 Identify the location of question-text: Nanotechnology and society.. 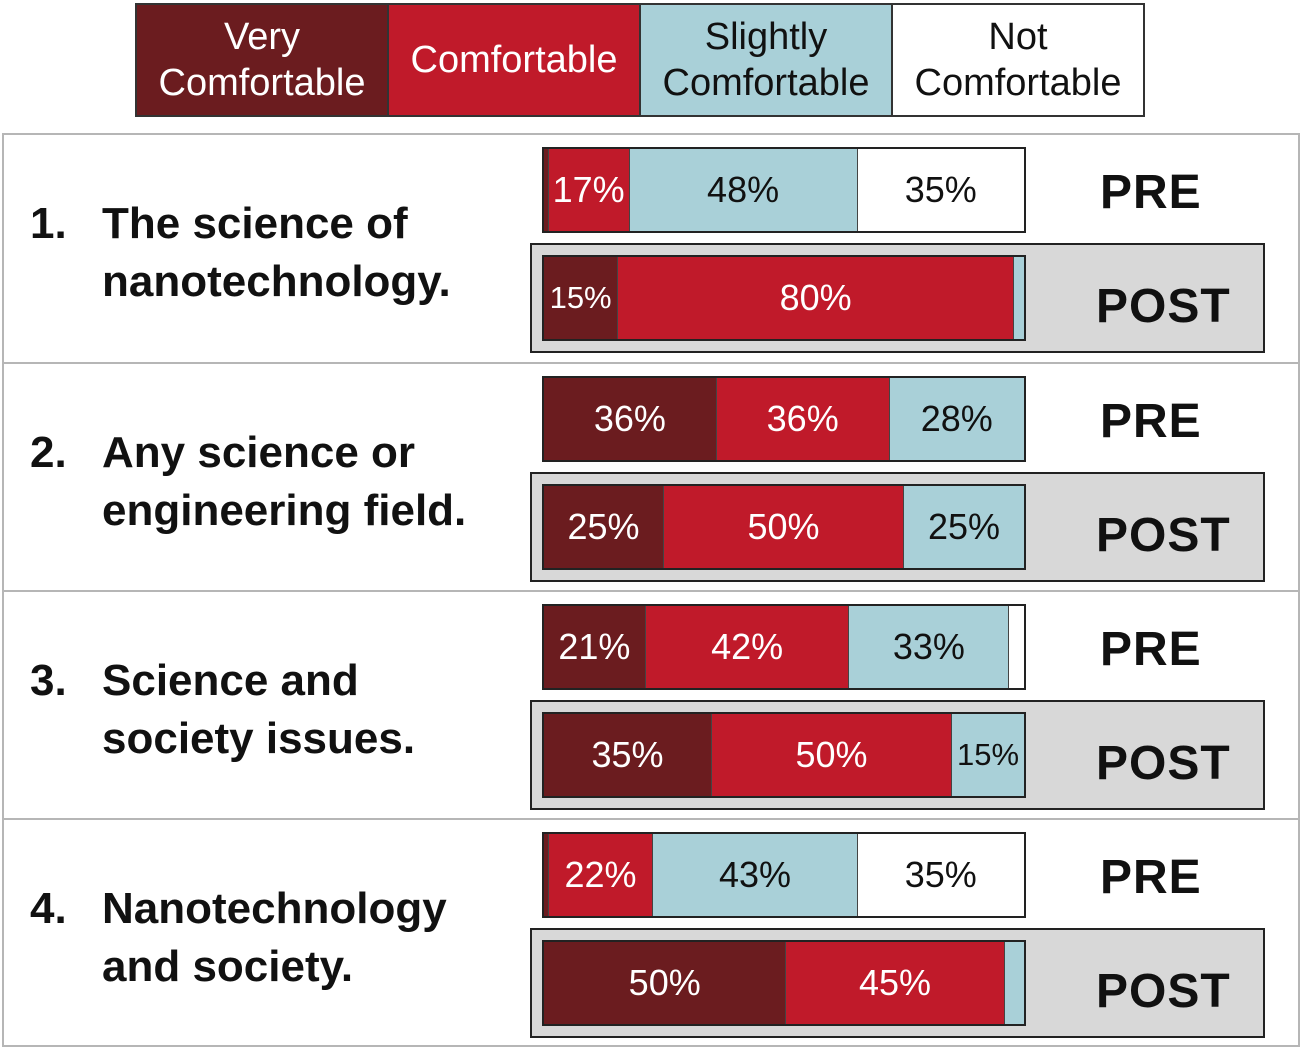
(274, 938).